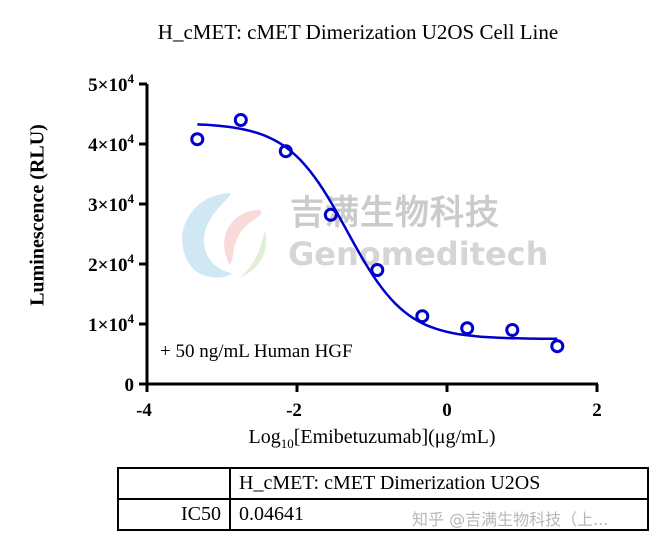 This screenshot has width=666, height=546. I want to click on x-axis-label: Log10[Emibetuzumab](μg/mL), so click(372, 438).